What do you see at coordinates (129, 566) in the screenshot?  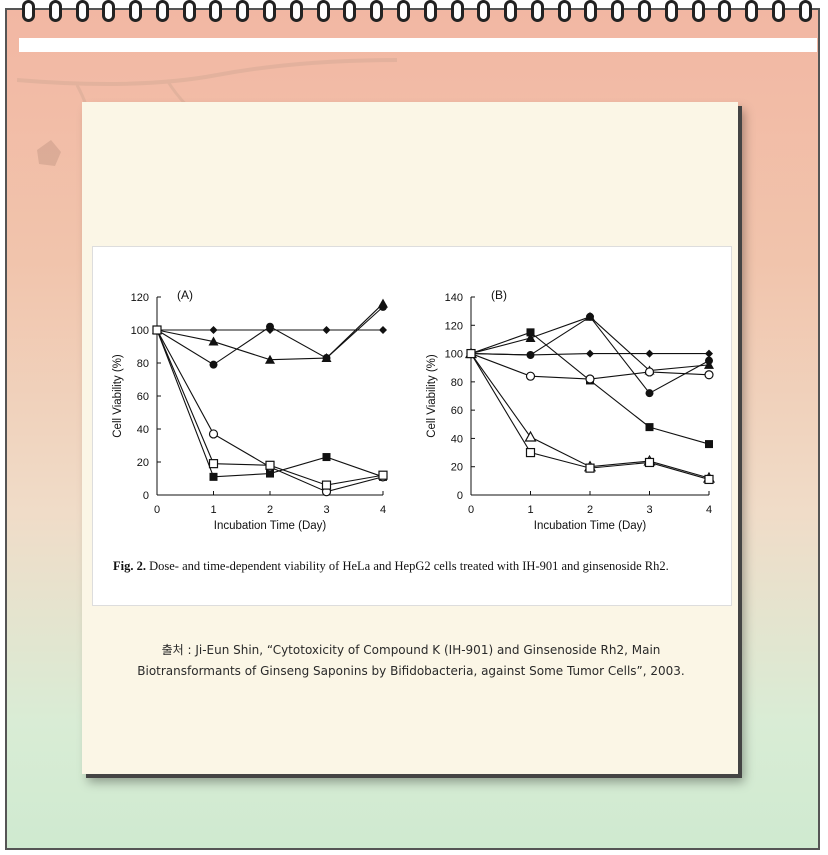 I see `caption-label: Fig. 2.` at bounding box center [129, 566].